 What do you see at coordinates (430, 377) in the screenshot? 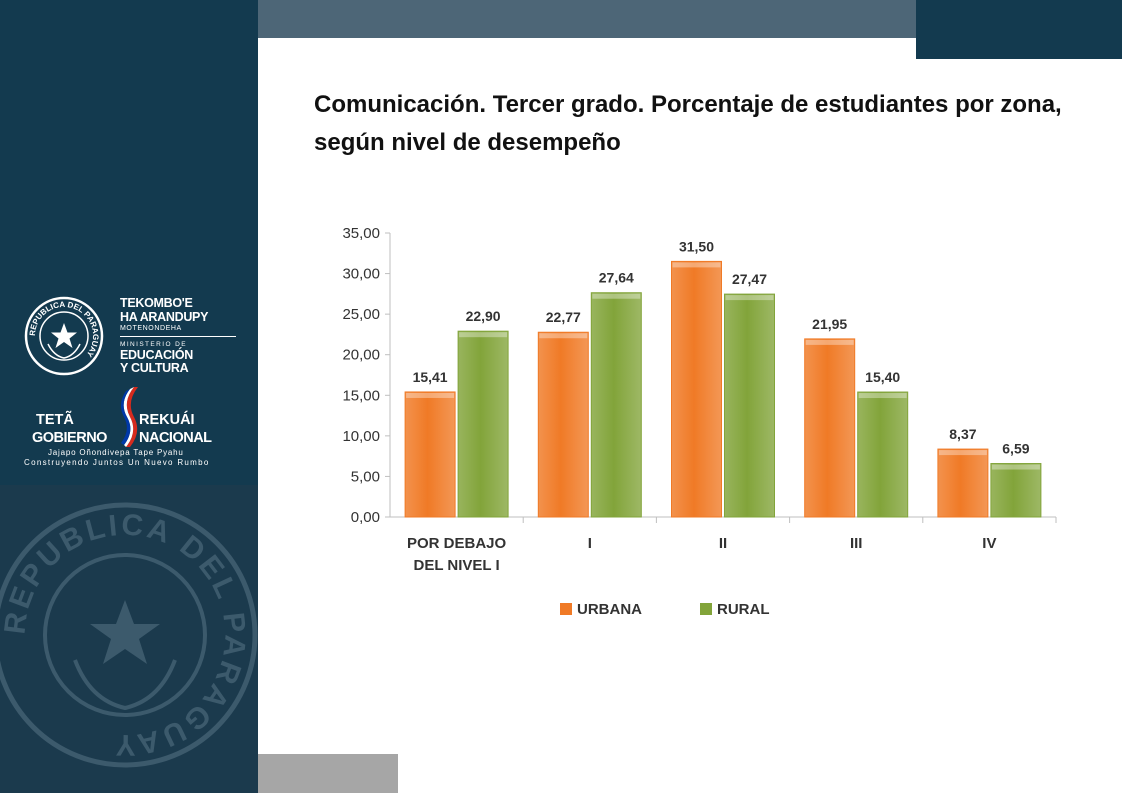
I see `data-label: 15,41` at bounding box center [430, 377].